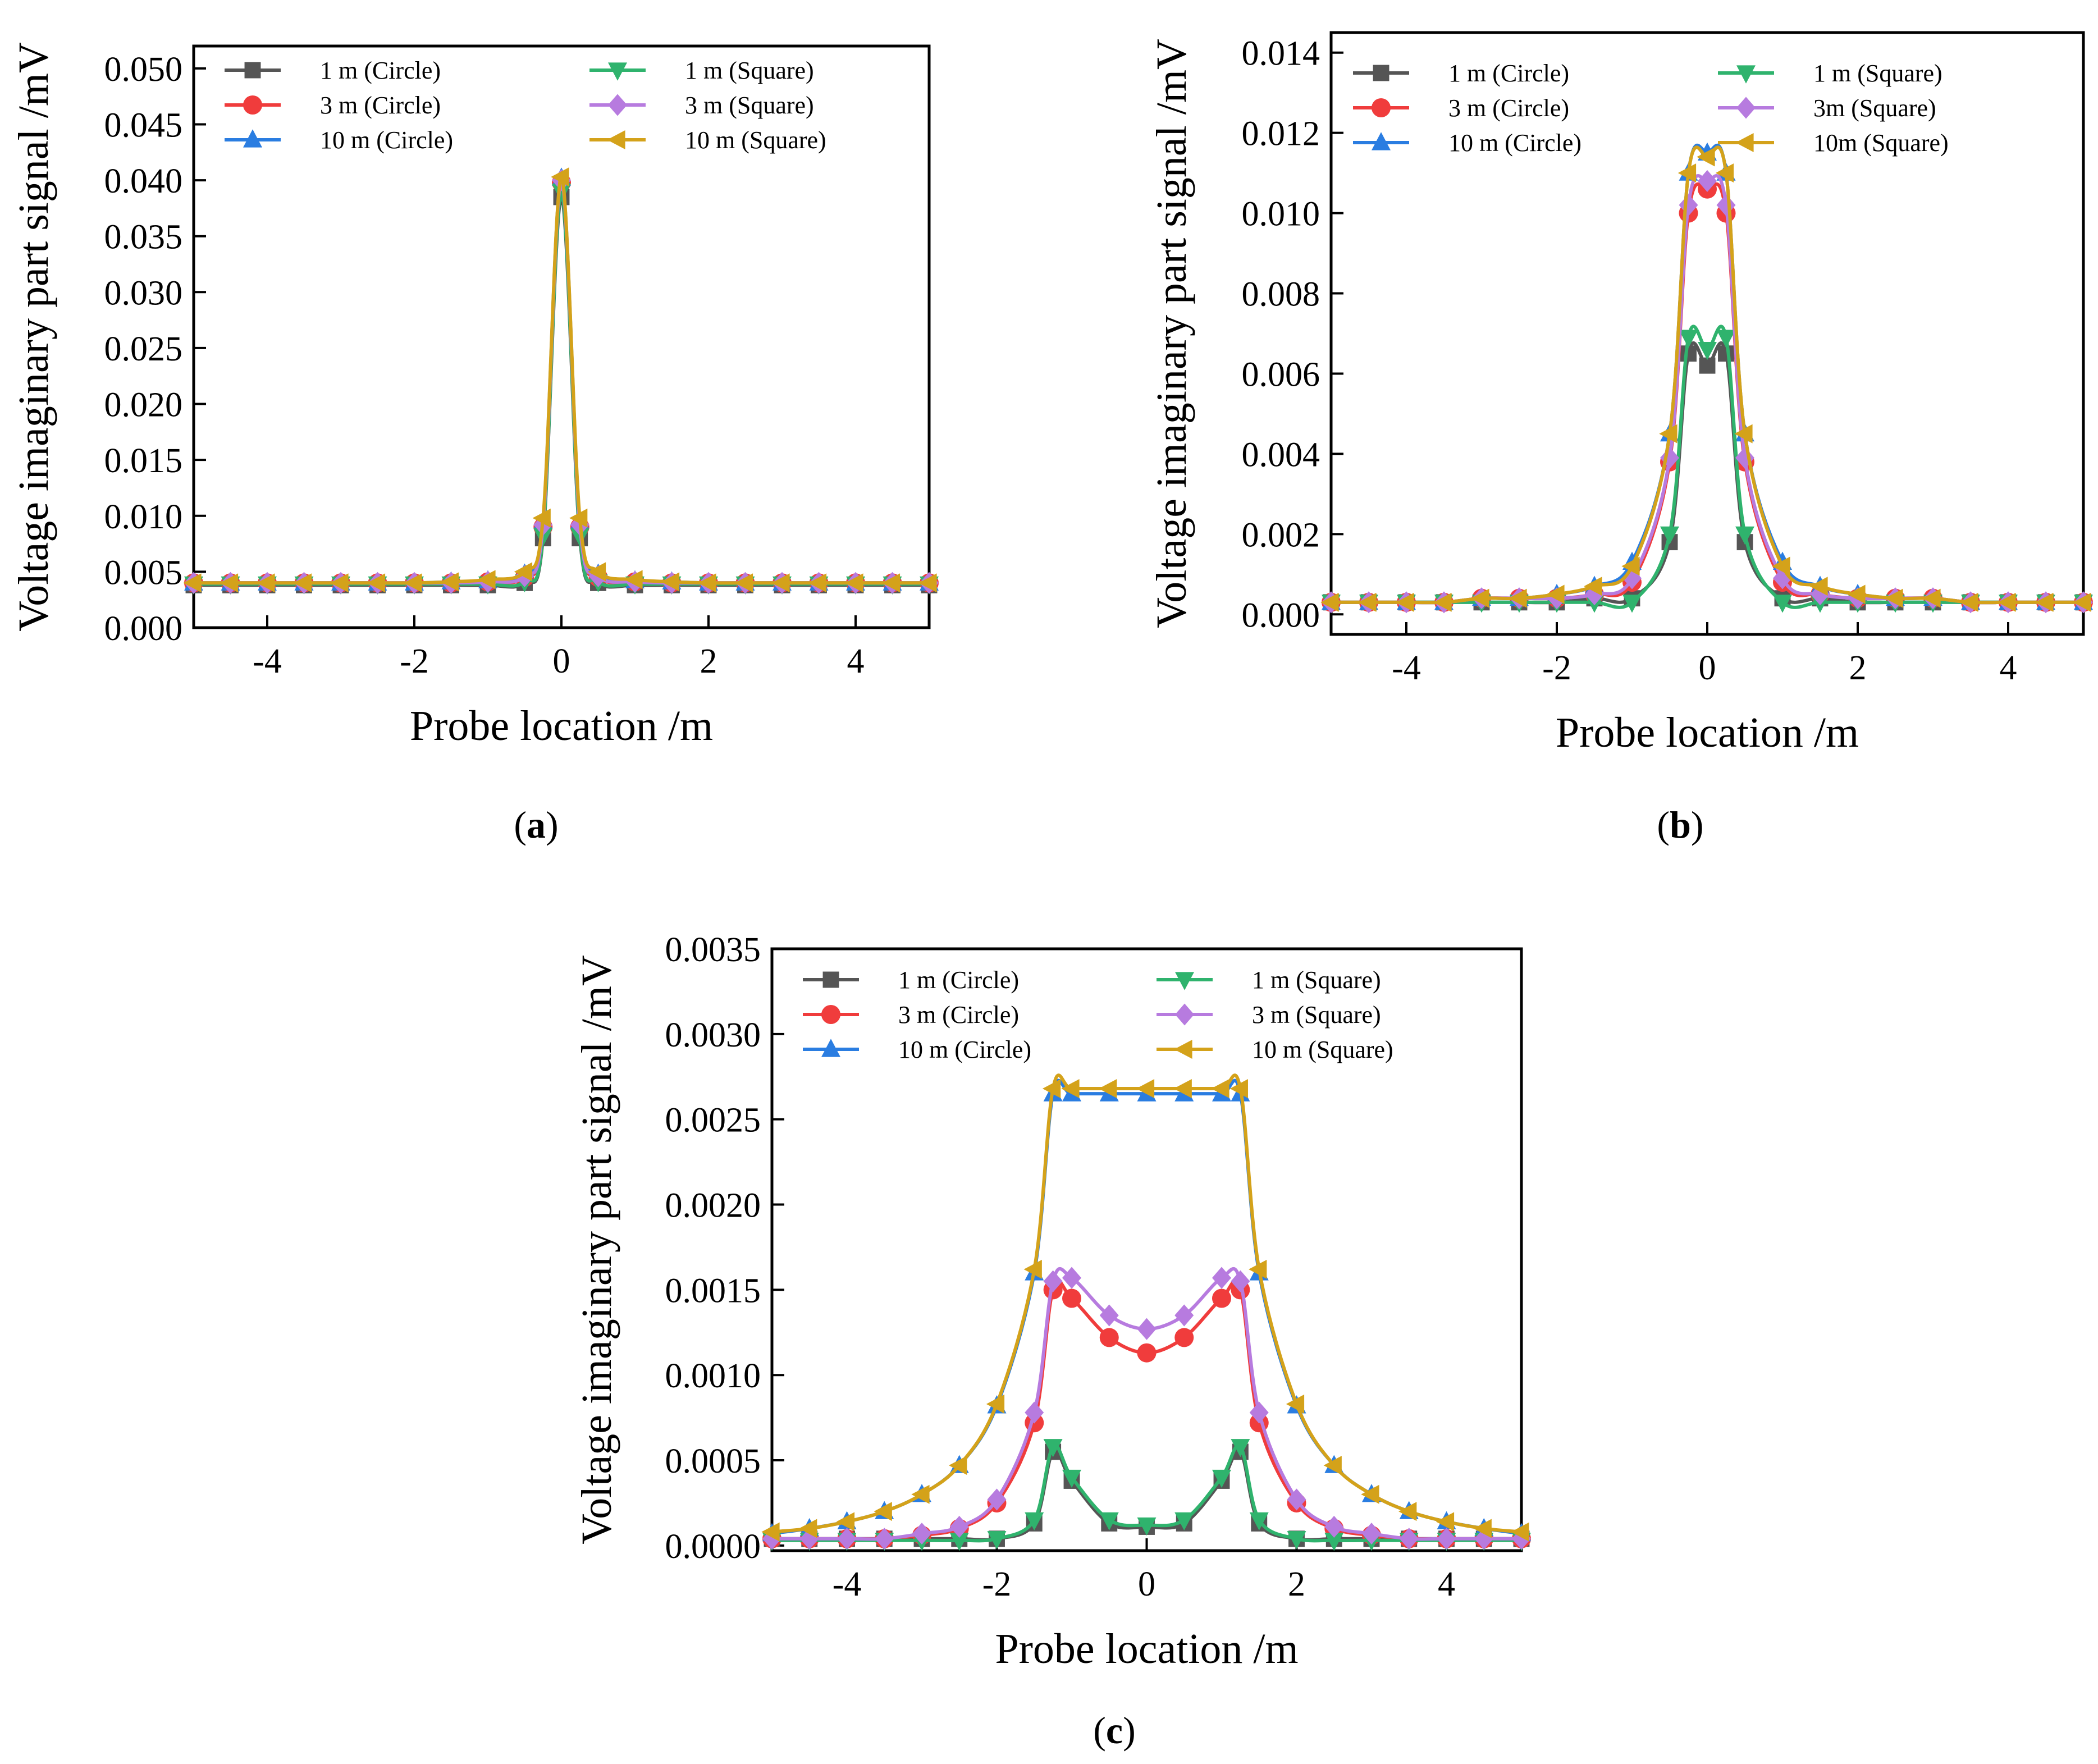  What do you see at coordinates (143, 125) in the screenshot?
I see `y-tick-label-a: 0.045` at bounding box center [143, 125].